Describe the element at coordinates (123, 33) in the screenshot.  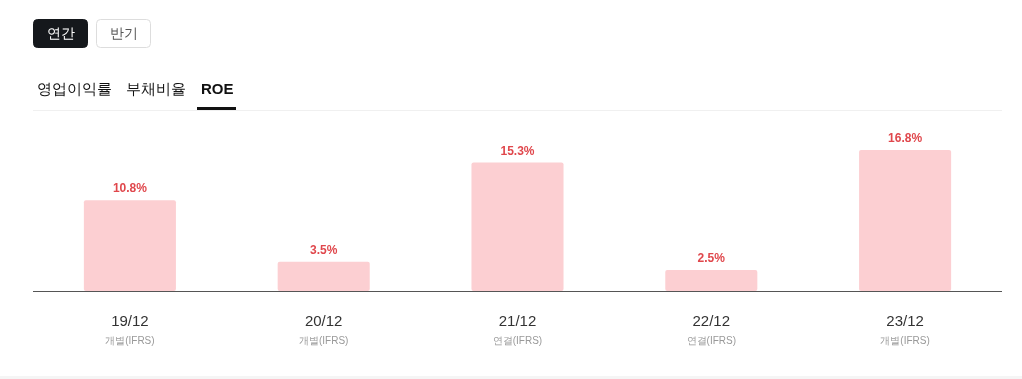
I see `text: 반기` at that location.